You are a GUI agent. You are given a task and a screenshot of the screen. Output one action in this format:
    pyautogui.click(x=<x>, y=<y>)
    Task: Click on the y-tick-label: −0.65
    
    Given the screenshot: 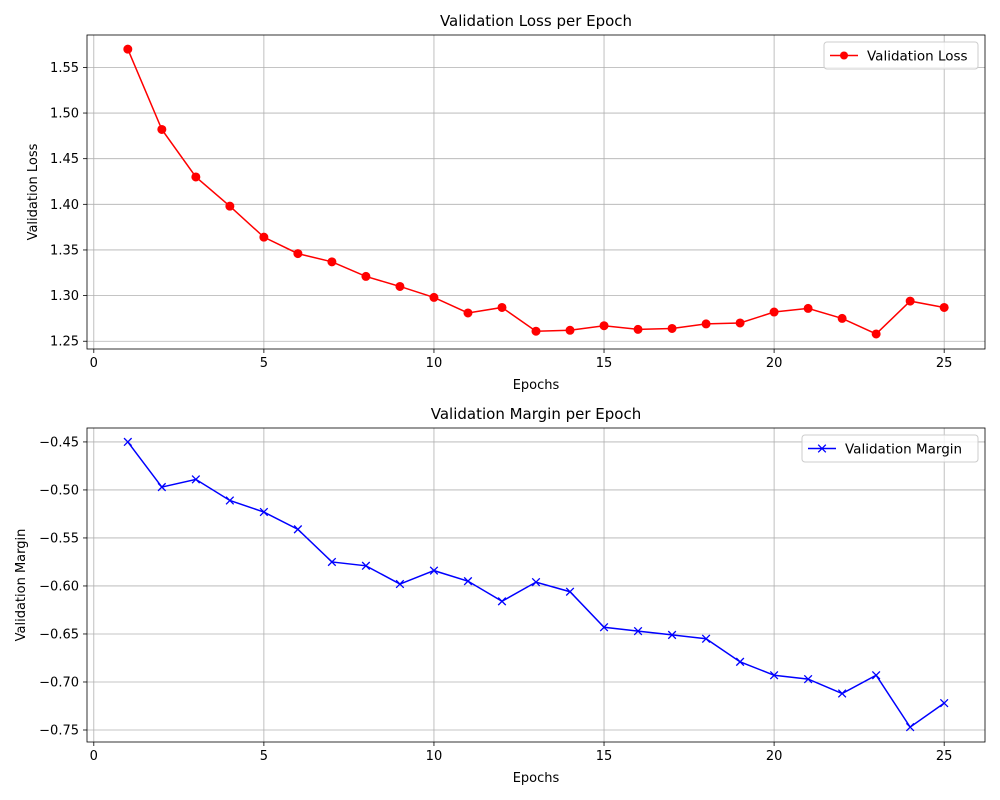 What is the action you would take?
    pyautogui.click(x=59, y=634)
    